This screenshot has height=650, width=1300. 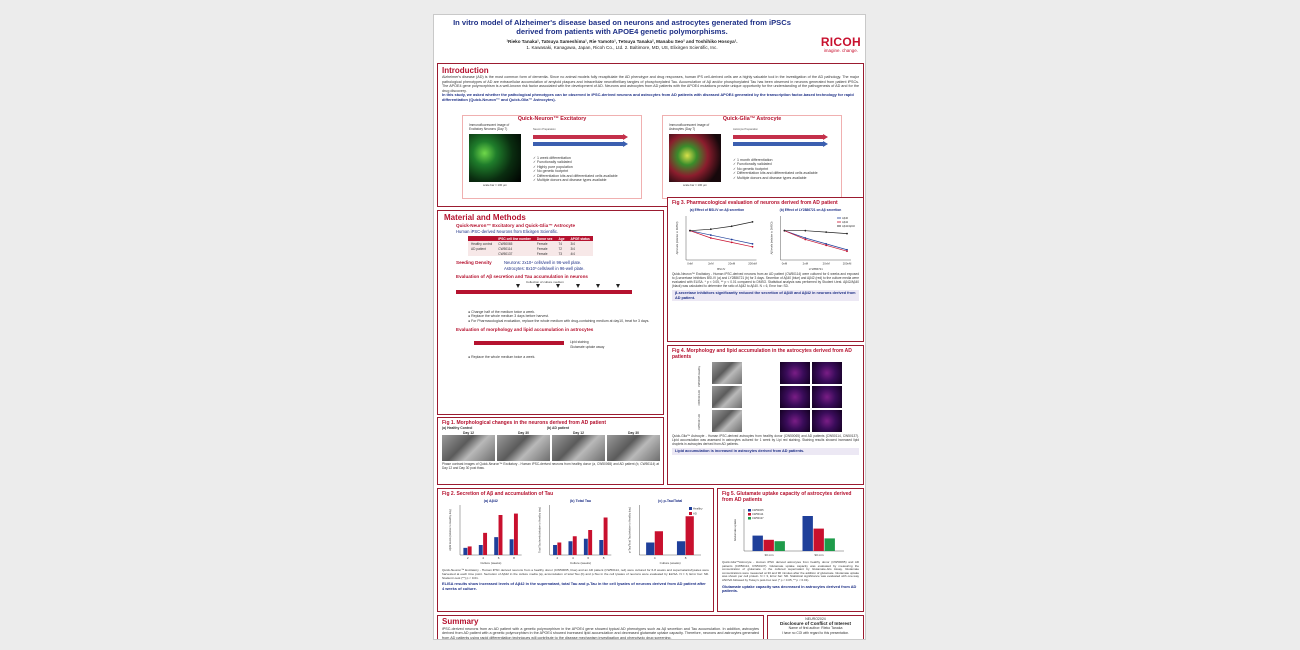 I want to click on tick-label: 0nM, so click(x=690, y=264).